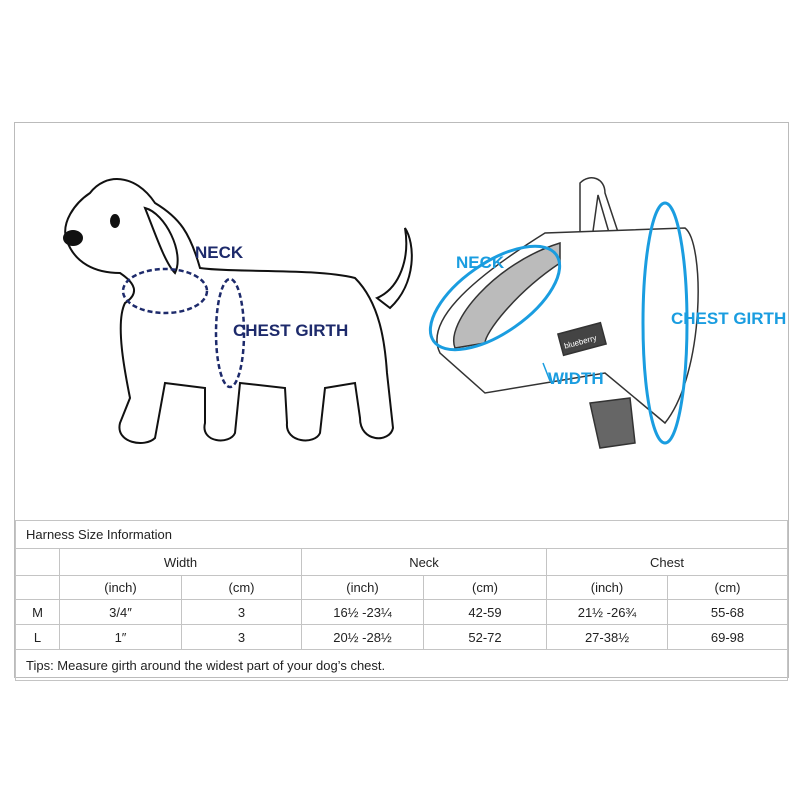 This screenshot has width=800, height=800. I want to click on dog-drawing, so click(238, 311).